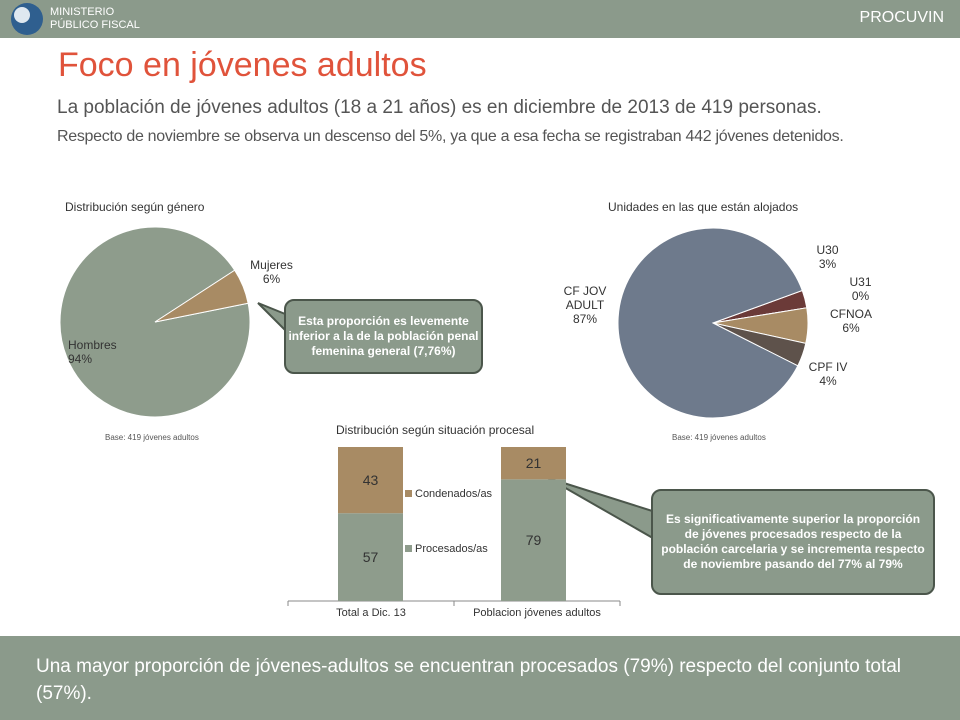 This screenshot has height=720, width=960. I want to click on pie-label: Mujeres 6%, so click(271, 272).